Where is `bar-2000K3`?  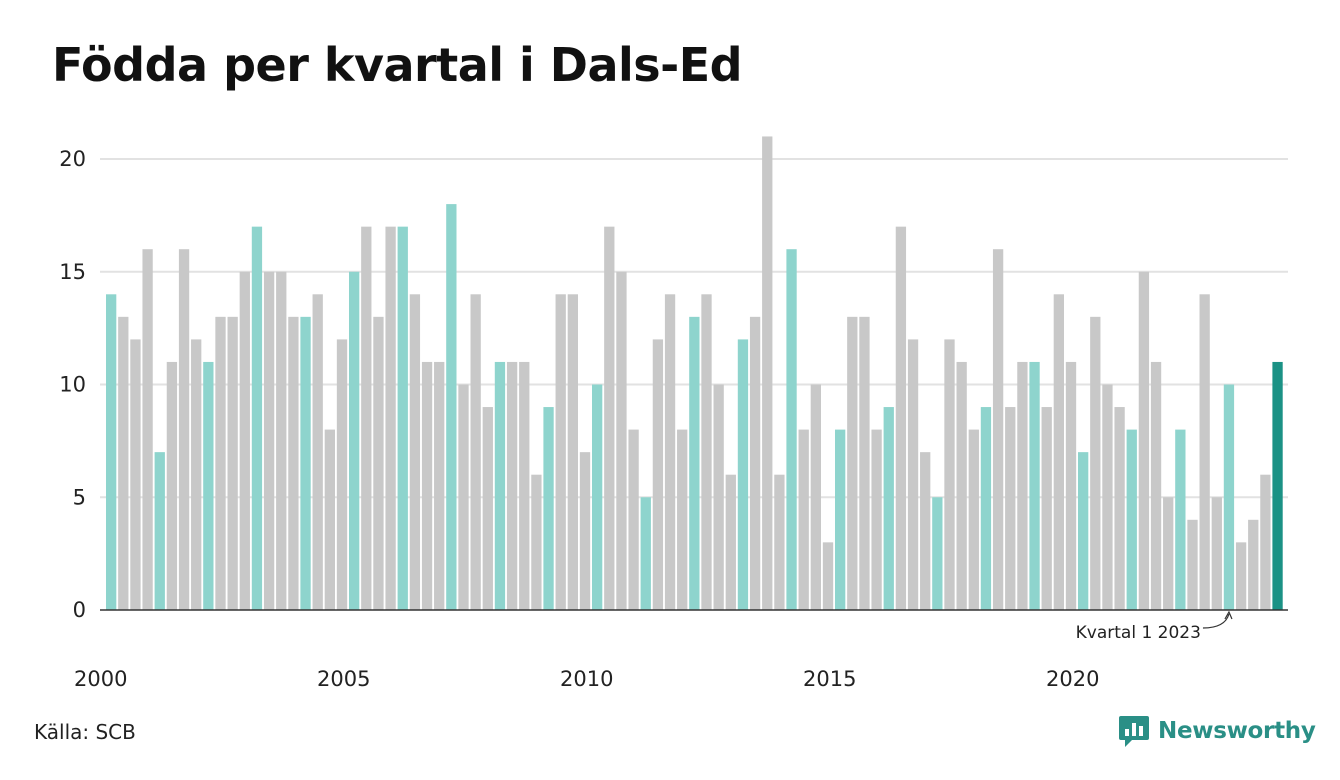
bar-2000K3 is located at coordinates (135, 474).